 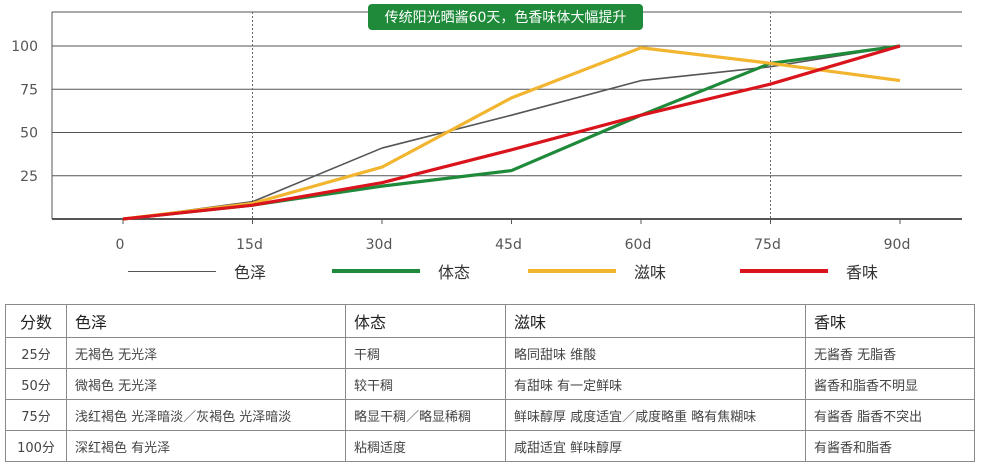 What do you see at coordinates (454, 272) in the screenshot?
I see `legend-label: 体态` at bounding box center [454, 272].